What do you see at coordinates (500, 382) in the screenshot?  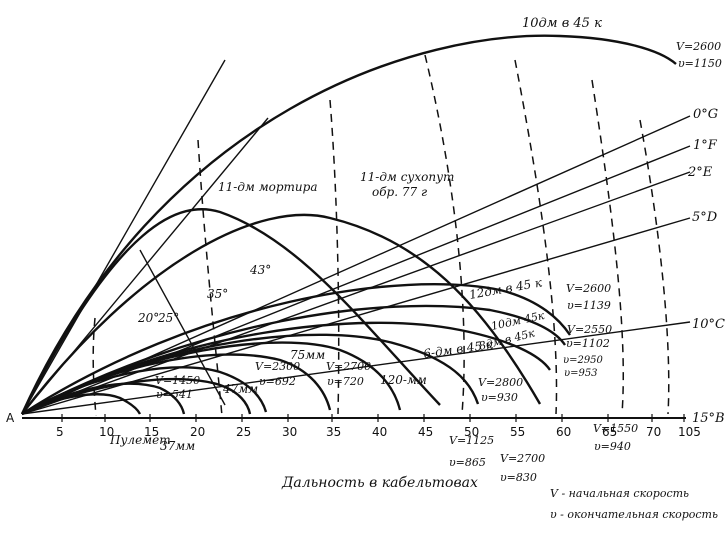 I see `vel-6dm-V: V=2800` at bounding box center [500, 382].